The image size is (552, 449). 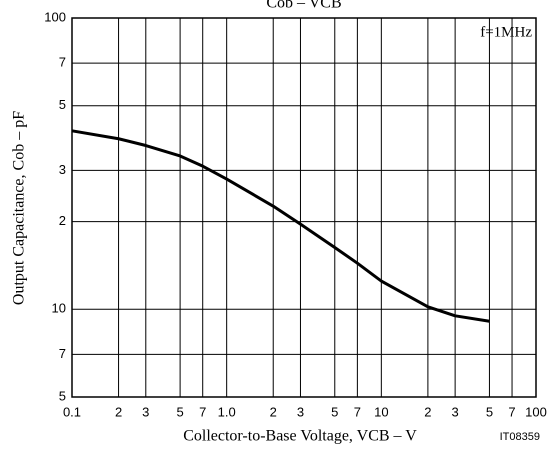 I want to click on chart-title: Cob – VCB, so click(x=303, y=6).